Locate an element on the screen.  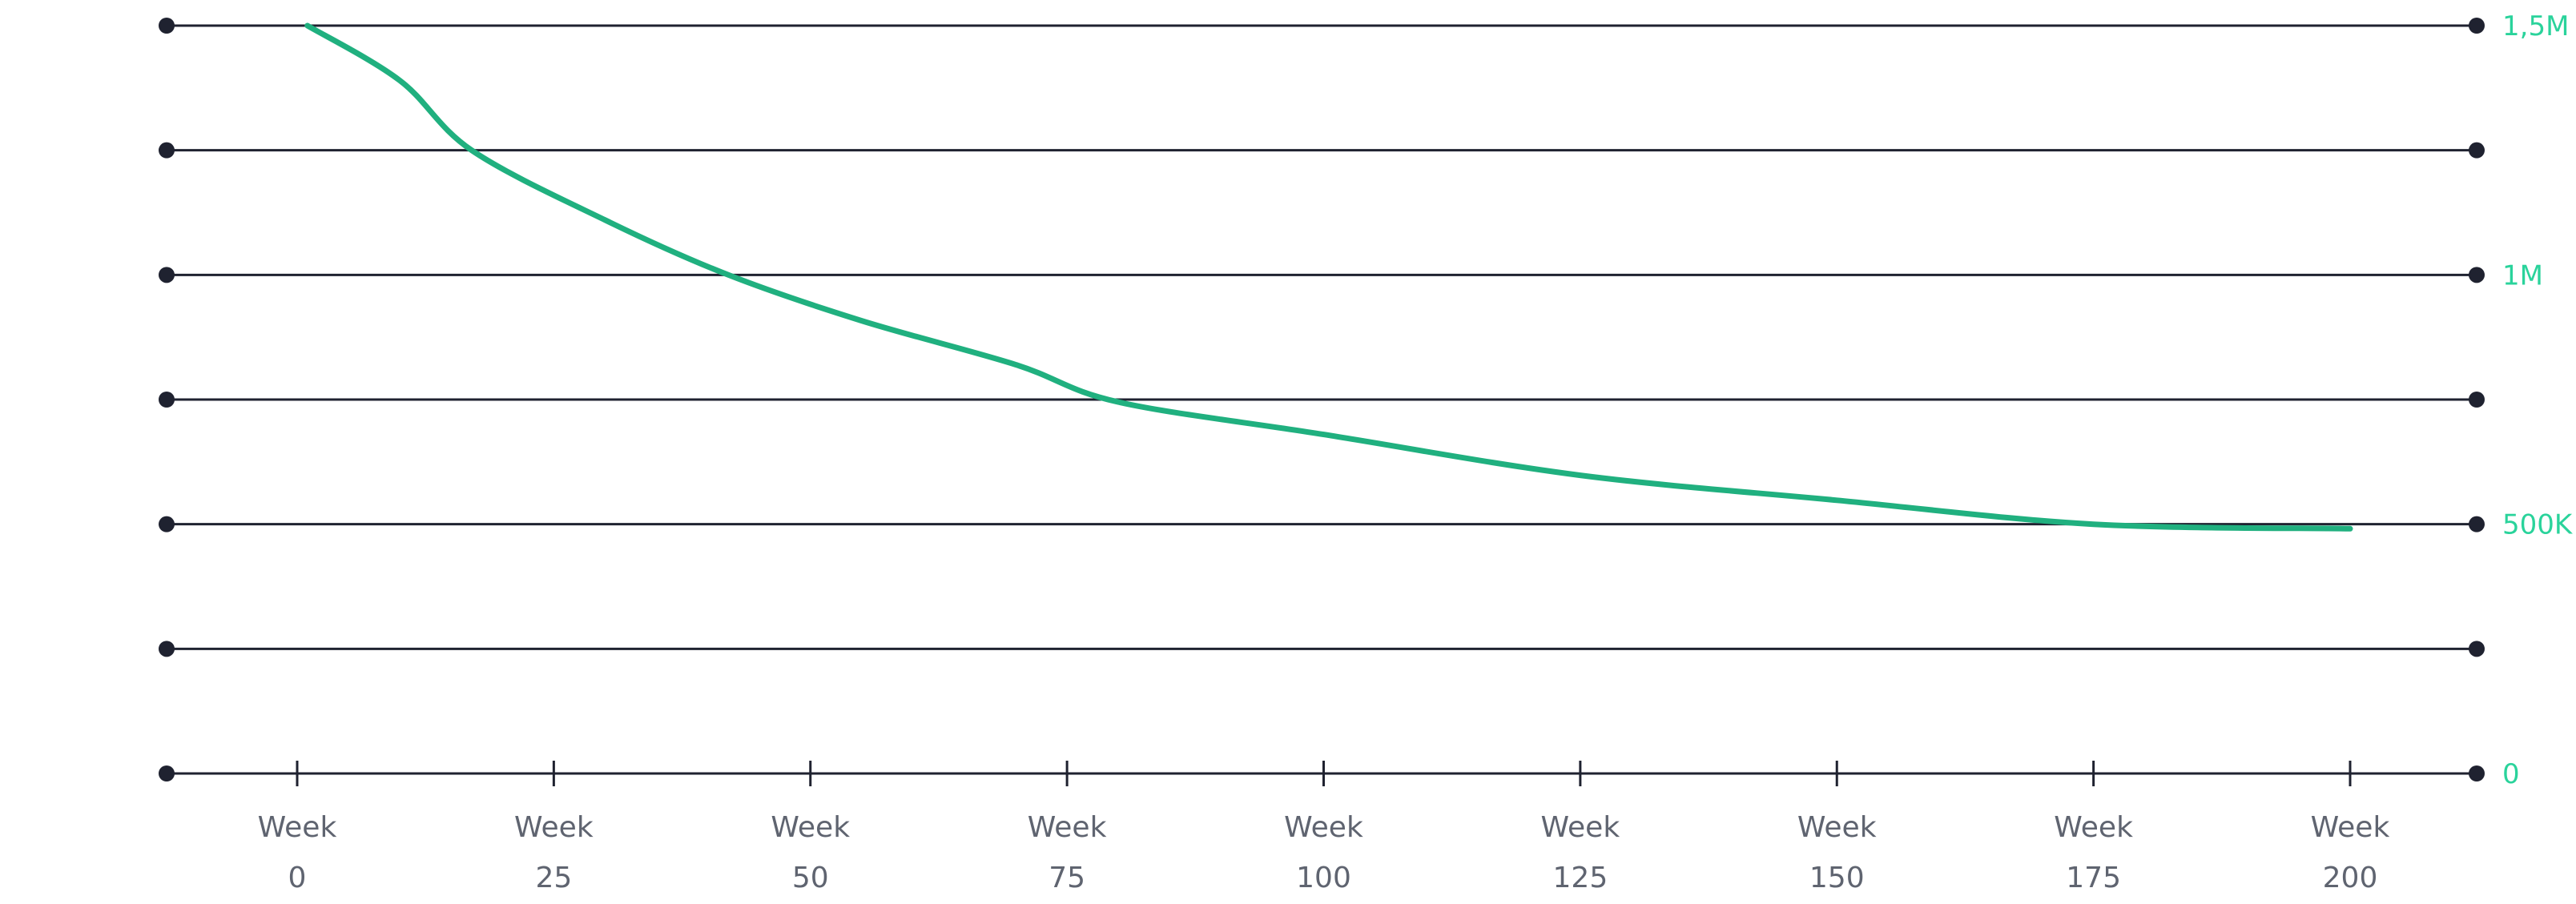
x-tick-layer is located at coordinates (1324, 773).